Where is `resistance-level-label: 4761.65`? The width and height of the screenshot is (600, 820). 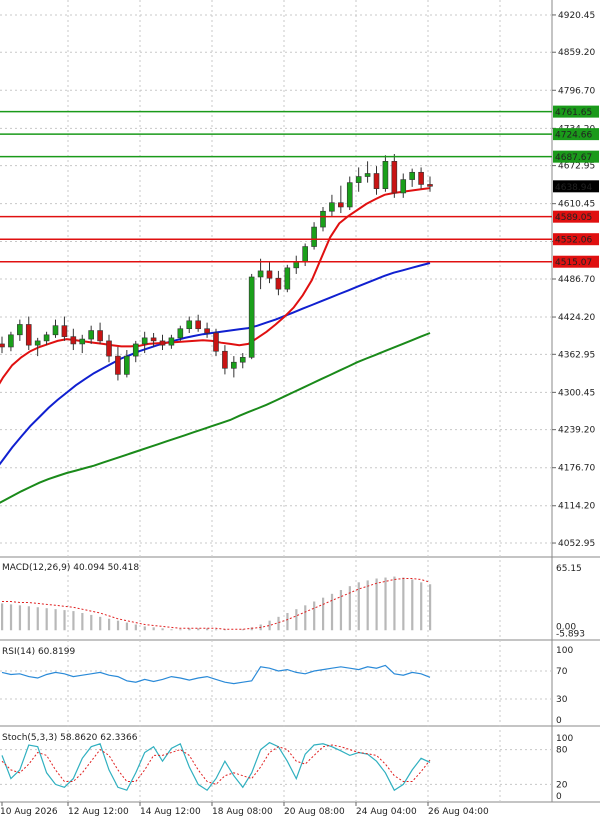
resistance-level-label: 4761.65 is located at coordinates (573, 113).